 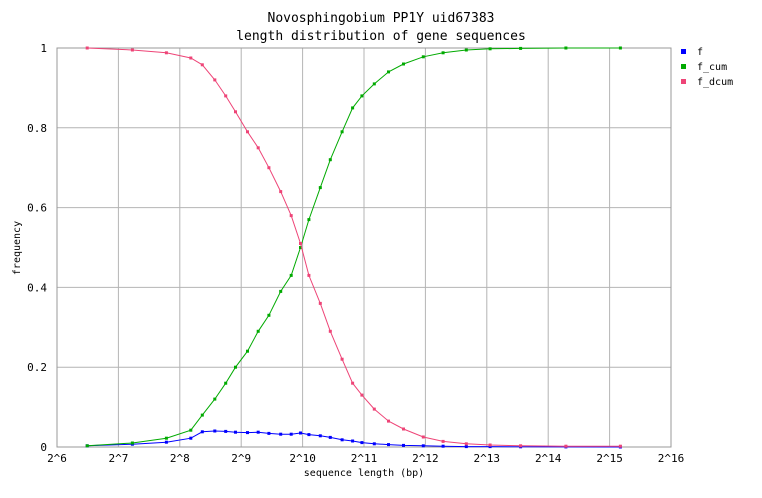 What do you see at coordinates (381, 36) in the screenshot?
I see `chart-subtitle: length distribution of gene sequences` at bounding box center [381, 36].